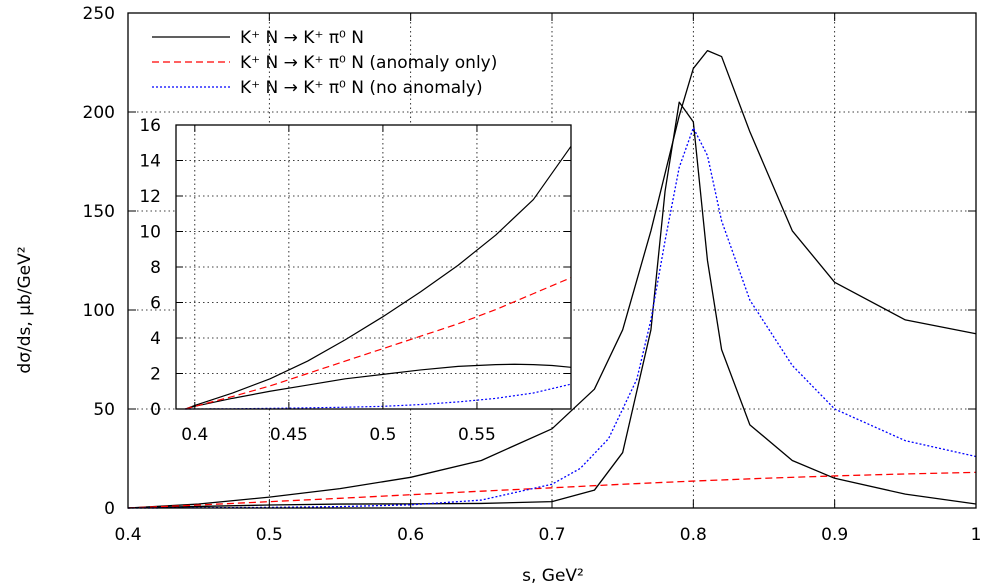  Describe the element at coordinates (104, 410) in the screenshot. I see `y-tick-label: 50` at that location.